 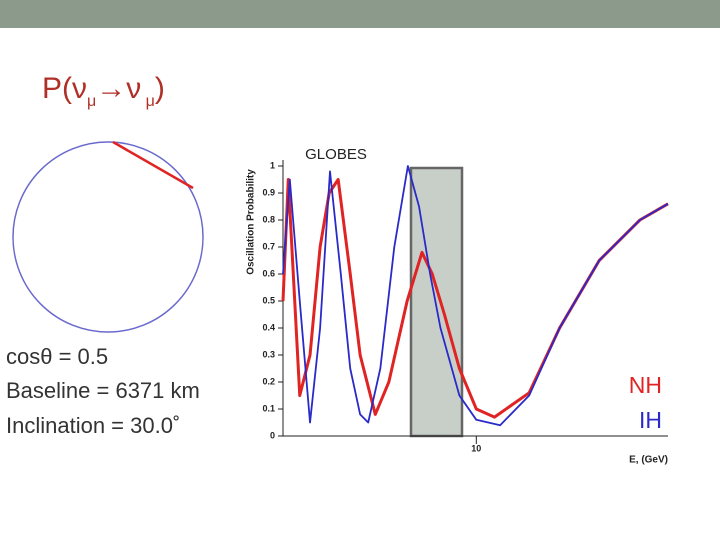 I want to click on y-tick-label: 0.4, so click(x=268, y=327).